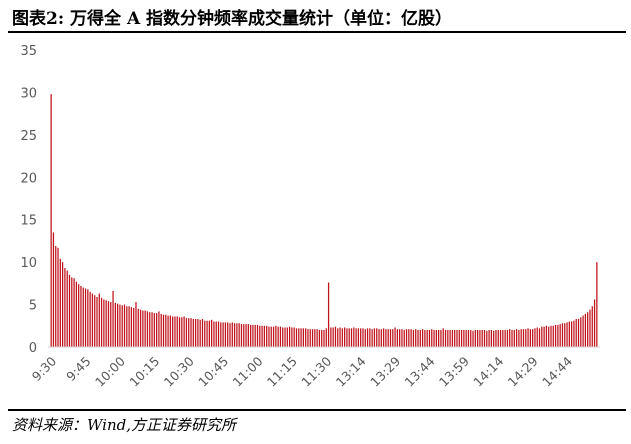  Describe the element at coordinates (317, 32) in the screenshot. I see `title-rule` at that location.